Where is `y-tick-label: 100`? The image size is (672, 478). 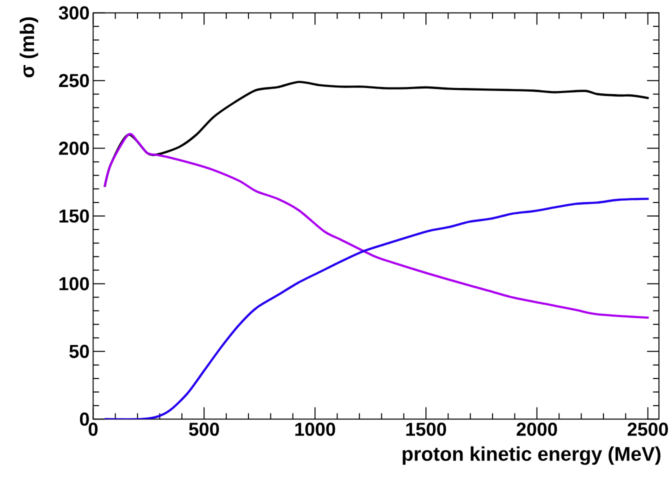
y-tick-label: 100 is located at coordinates (74, 284).